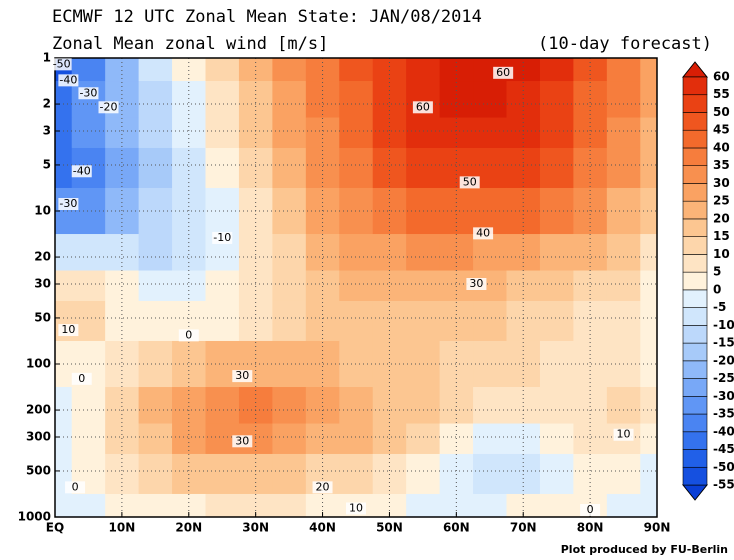 This screenshot has width=734, height=560. What do you see at coordinates (644, 549) in the screenshot?
I see `credit: Plot produced by FU-Berlin` at bounding box center [644, 549].